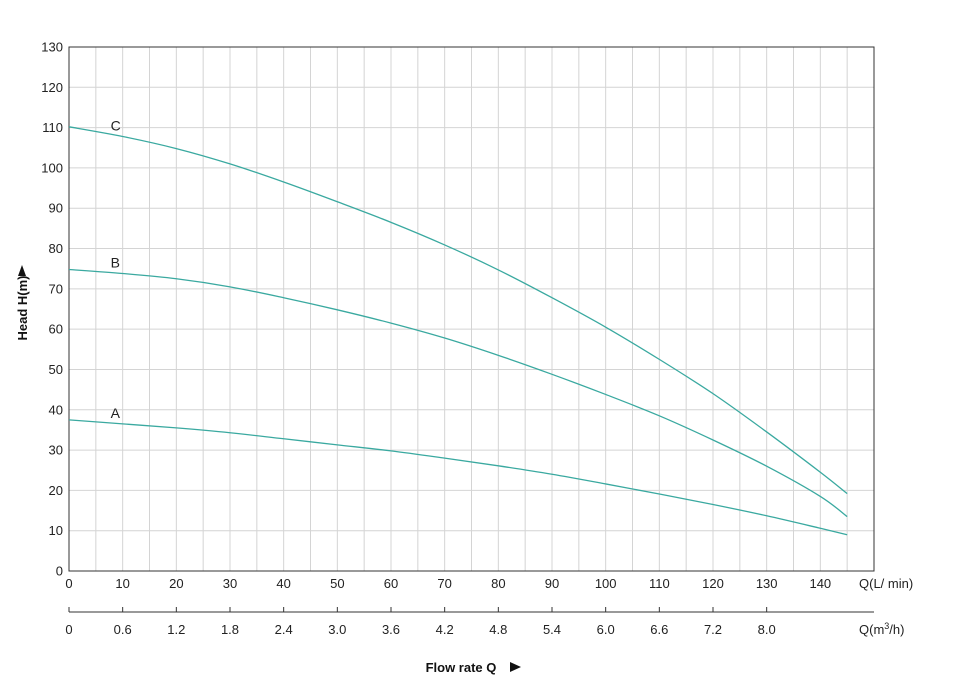  What do you see at coordinates (122, 583) in the screenshot?
I see `x-tick-label: 10` at bounding box center [122, 583].